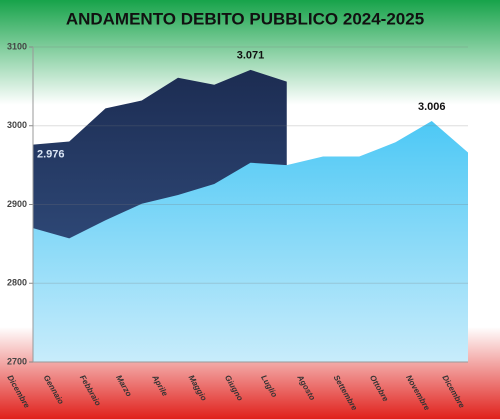 This screenshot has width=500, height=419. I want to click on chart-title: ANDAMENTO DEBITO PUBBLICO 2024-2025, so click(245, 18).